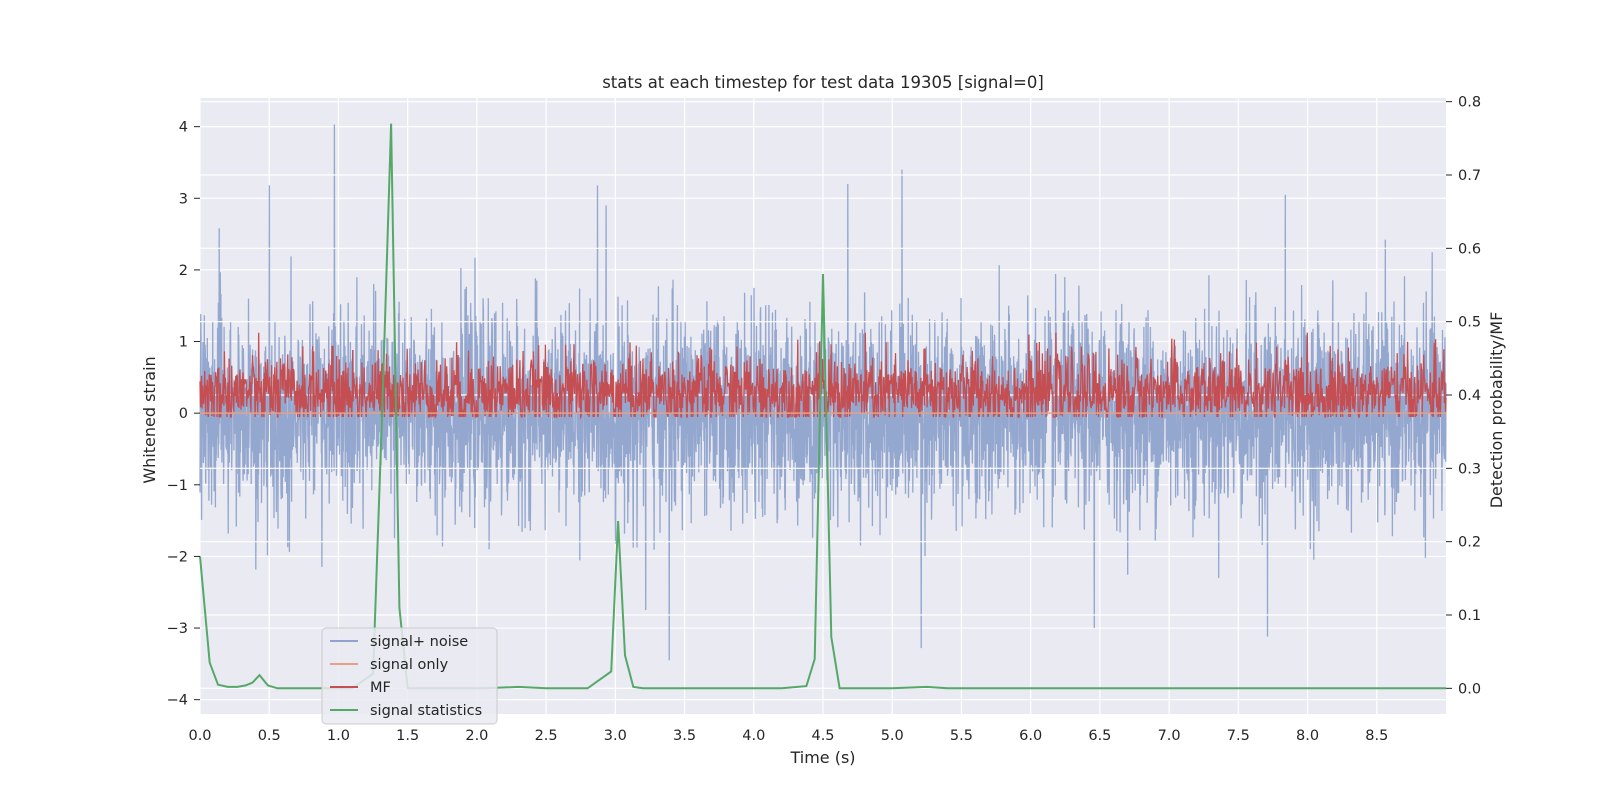 The image size is (1600, 805). I want to click on mf-series, so click(823, 376).